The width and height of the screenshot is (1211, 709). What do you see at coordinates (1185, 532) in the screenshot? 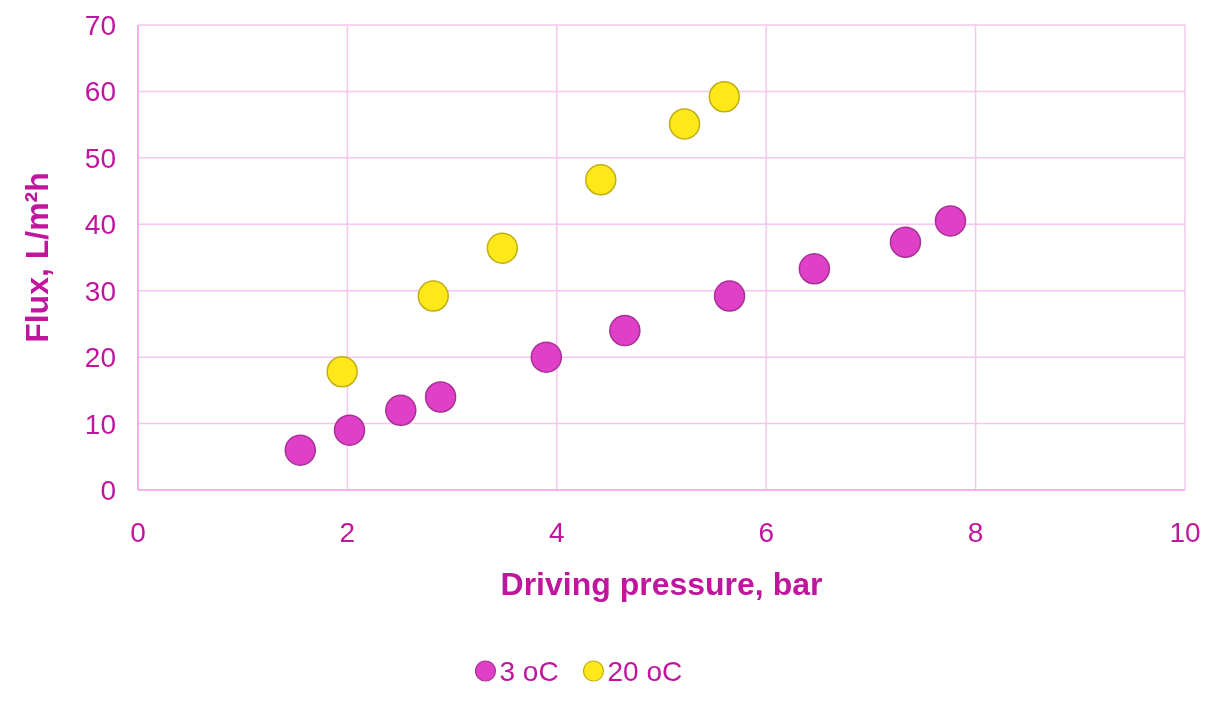
I see `x-tick-label: 10` at bounding box center [1185, 532].